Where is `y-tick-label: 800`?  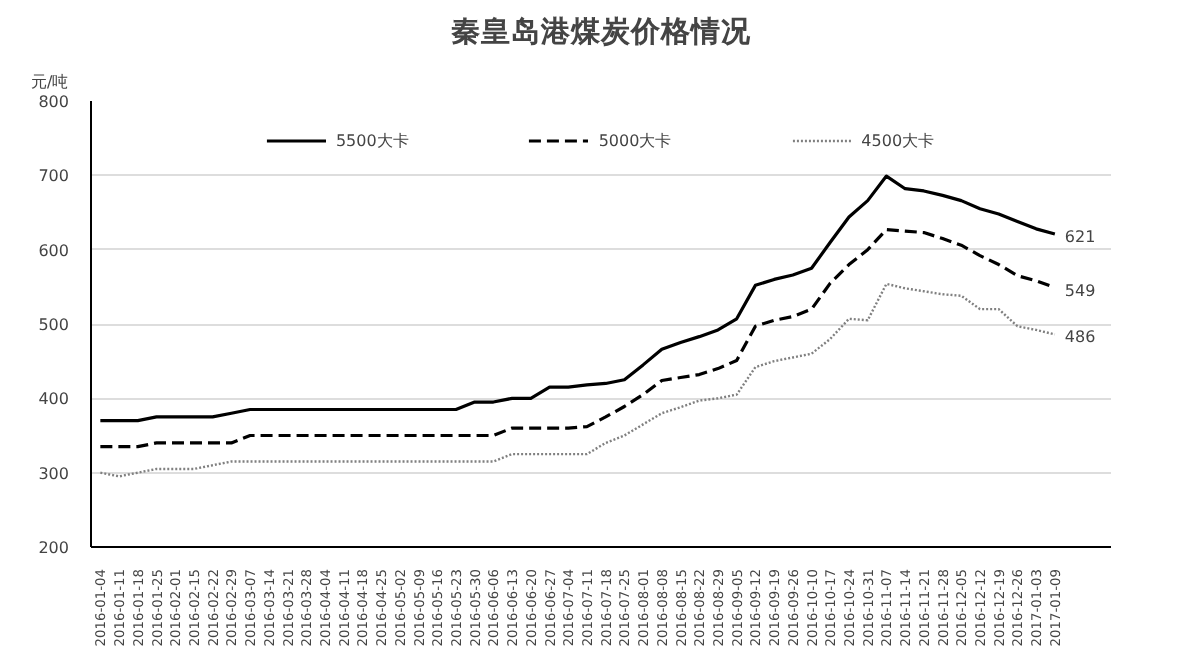
y-tick-label: 800 is located at coordinates (54, 102).